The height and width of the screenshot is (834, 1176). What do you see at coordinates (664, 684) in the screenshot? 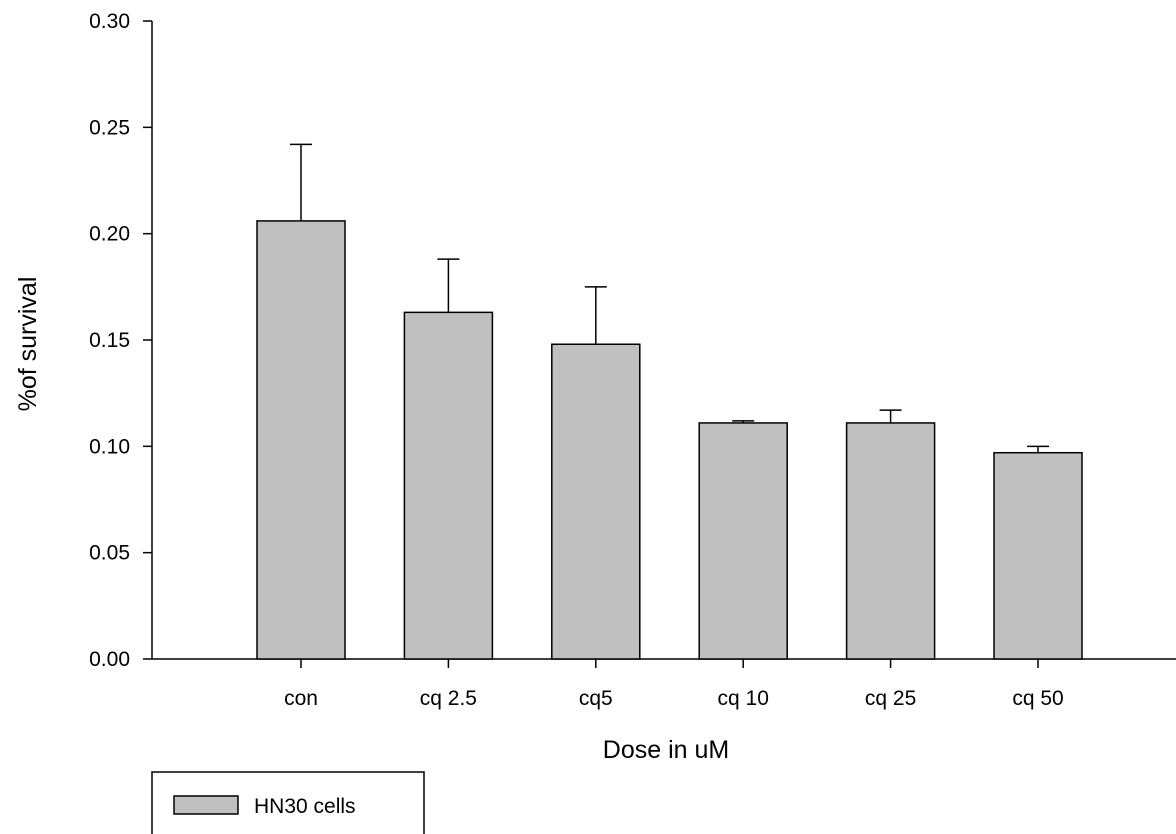
I see `x-axis: con cq 2.5 cq5 cq 10 cq 25 cq 50` at bounding box center [664, 684].